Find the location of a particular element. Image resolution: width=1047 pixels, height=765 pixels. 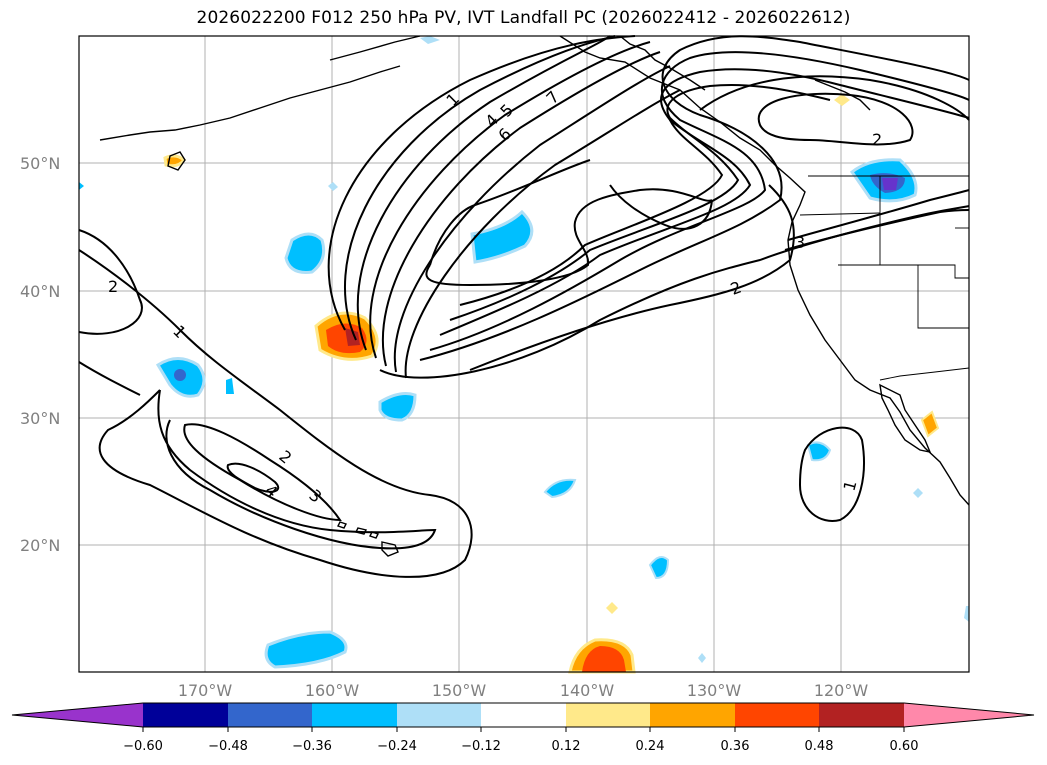

lon-label: 160°W is located at coordinates (332, 690).